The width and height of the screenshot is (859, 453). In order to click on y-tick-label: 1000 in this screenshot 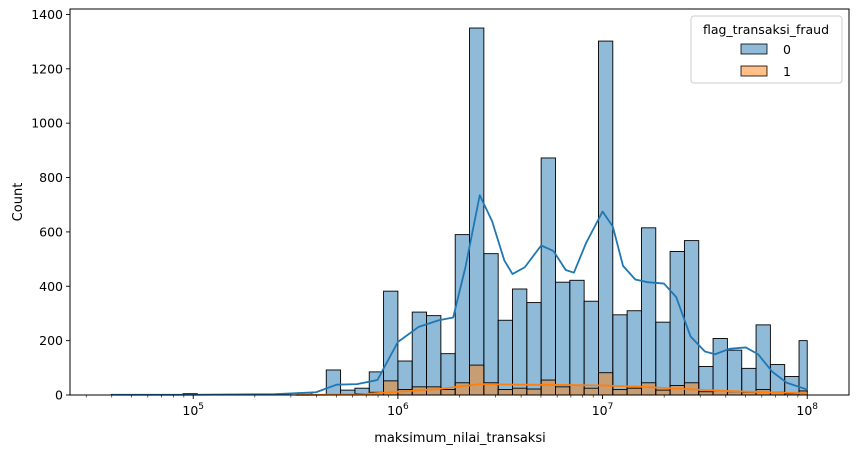, I will do `click(47, 123)`.